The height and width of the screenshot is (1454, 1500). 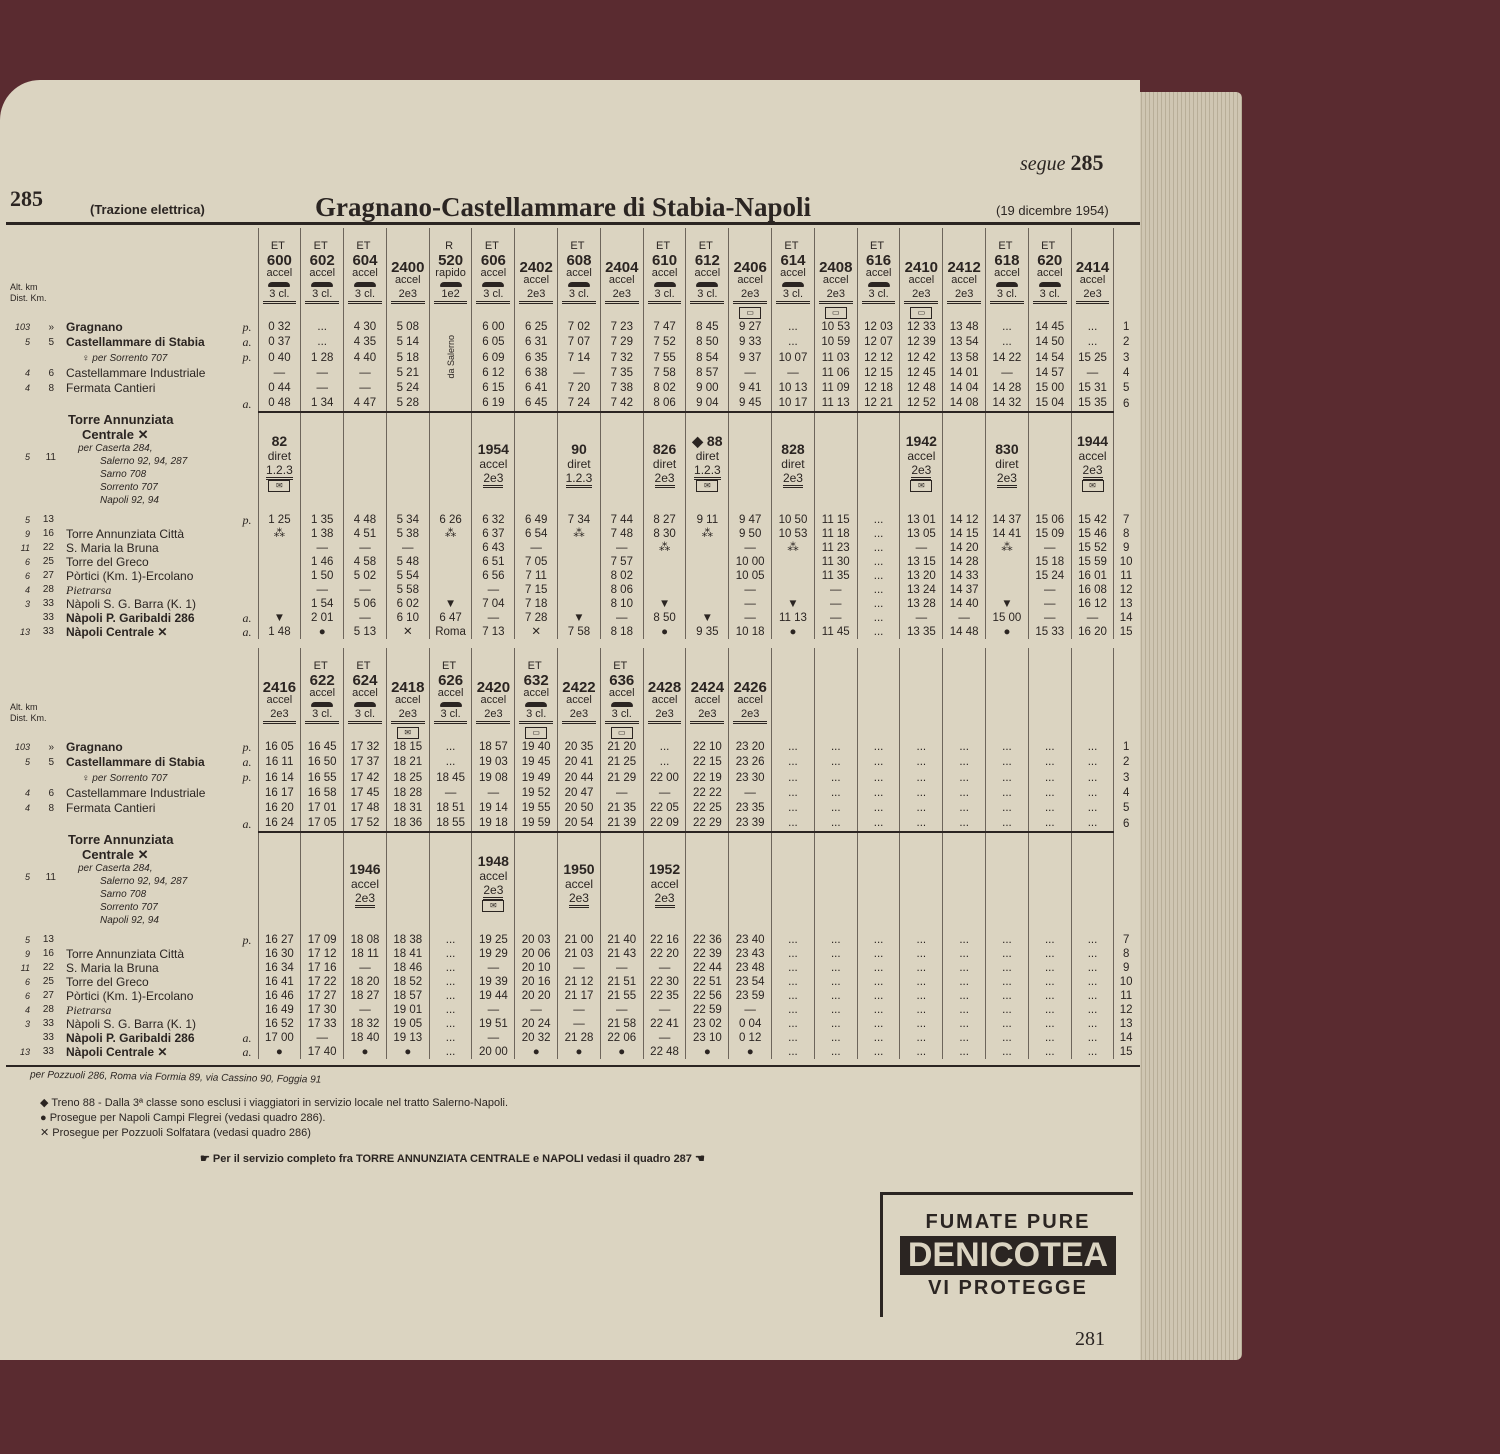 What do you see at coordinates (664, 479) in the screenshot?
I see `connecting-class-wrap: 2e3` at bounding box center [664, 479].